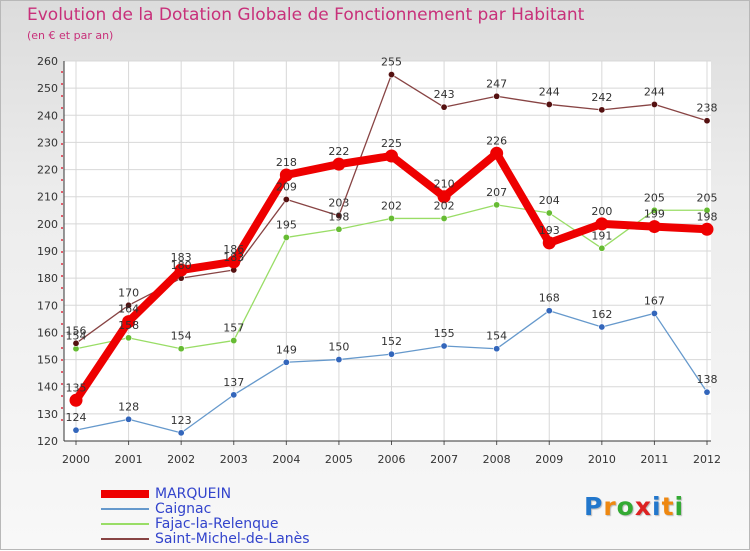 The height and width of the screenshot is (551, 750). Describe the element at coordinates (76, 330) in the screenshot. I see `data-label: 156` at that location.